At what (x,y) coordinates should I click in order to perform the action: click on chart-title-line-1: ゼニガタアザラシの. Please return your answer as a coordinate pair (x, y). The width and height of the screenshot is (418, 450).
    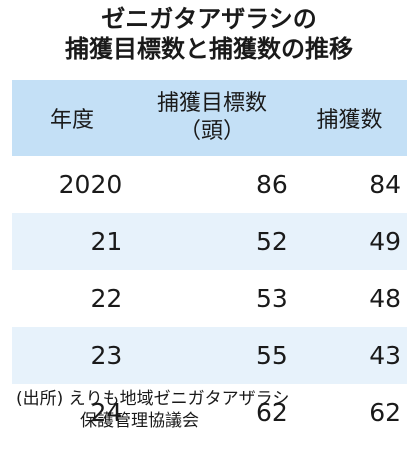
    Looking at the image, I should click on (209, 19).